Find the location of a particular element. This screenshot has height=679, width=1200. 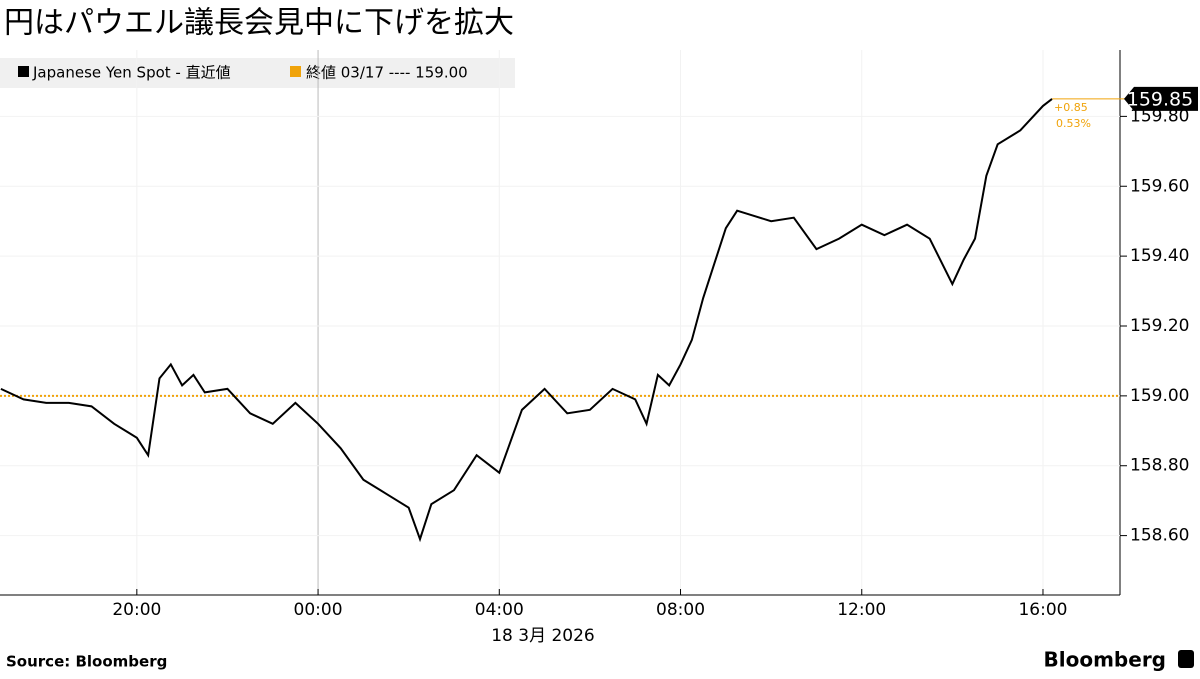

brand-icon is located at coordinates (1186, 659).